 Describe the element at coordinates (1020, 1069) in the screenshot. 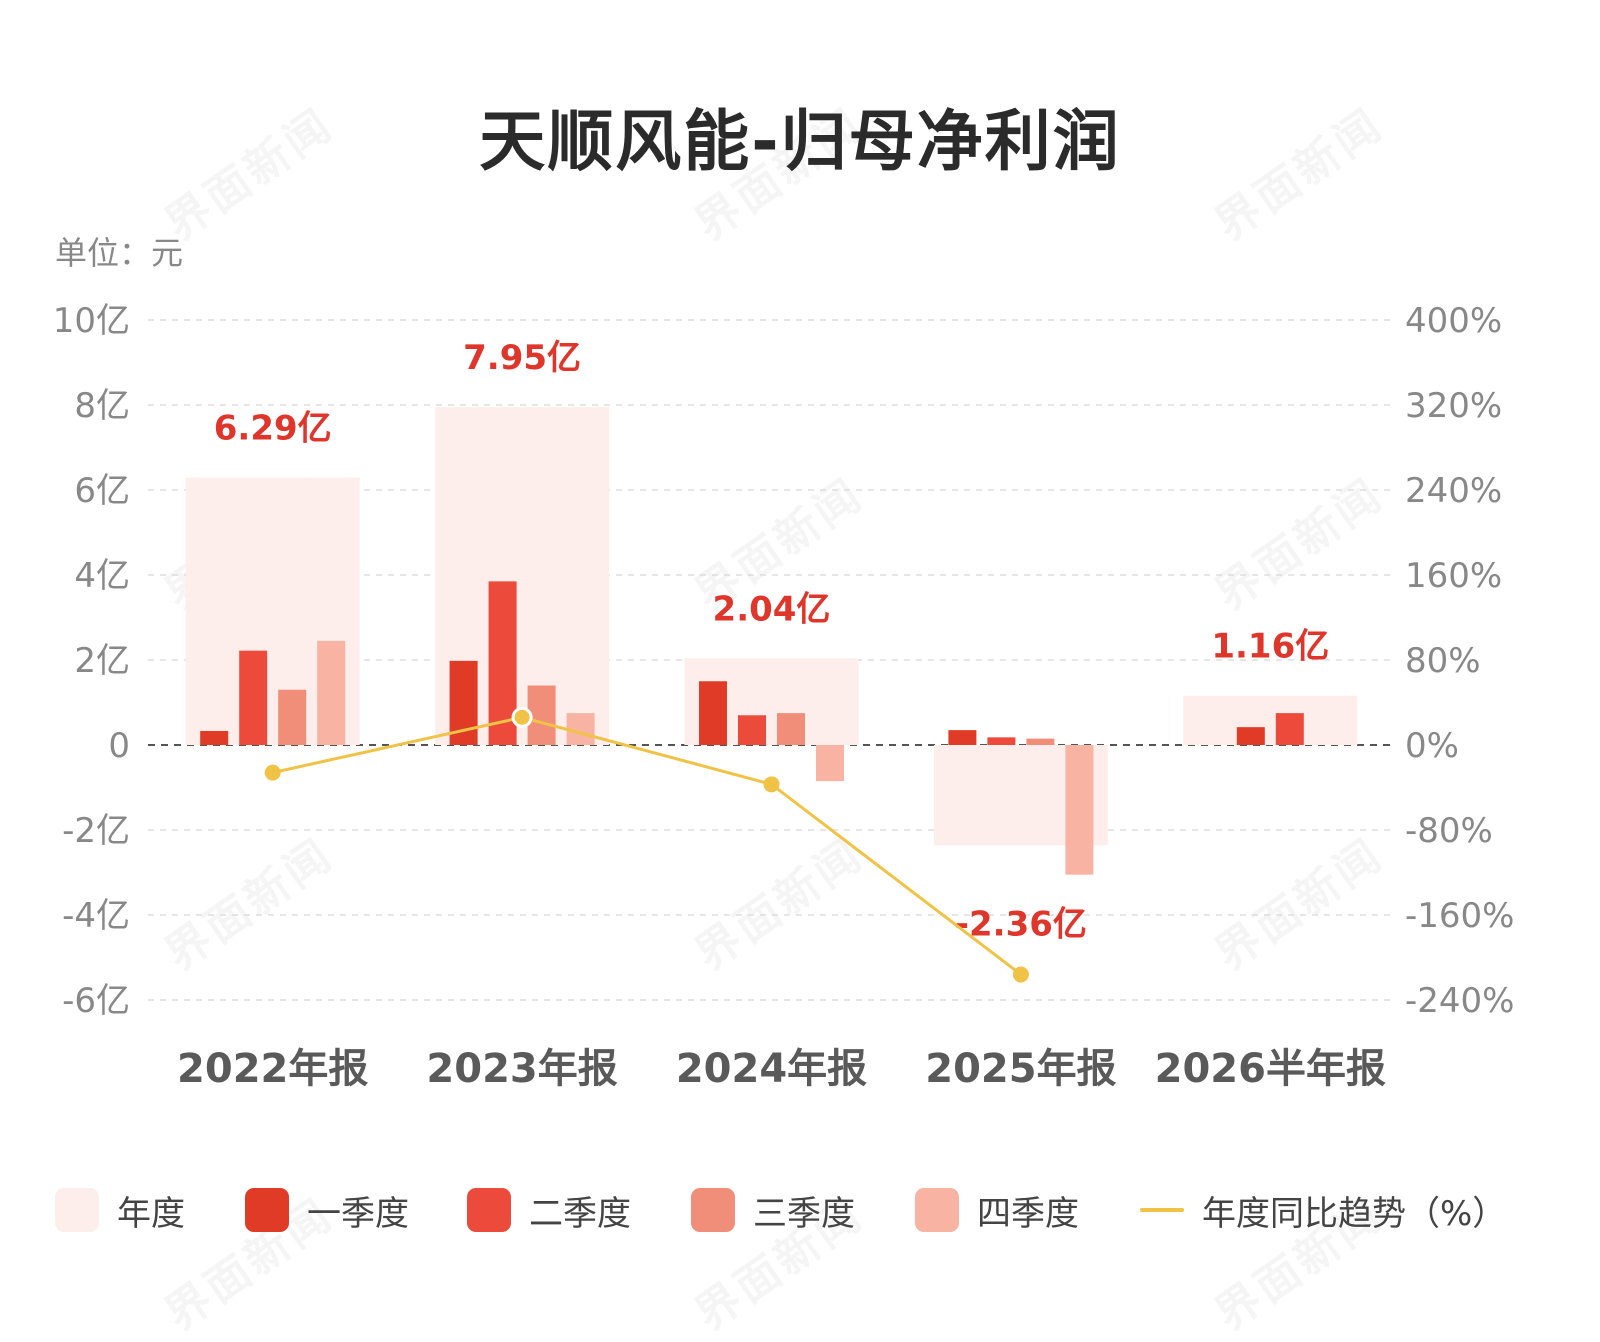

I see `x-category-label: 2025年报` at that location.